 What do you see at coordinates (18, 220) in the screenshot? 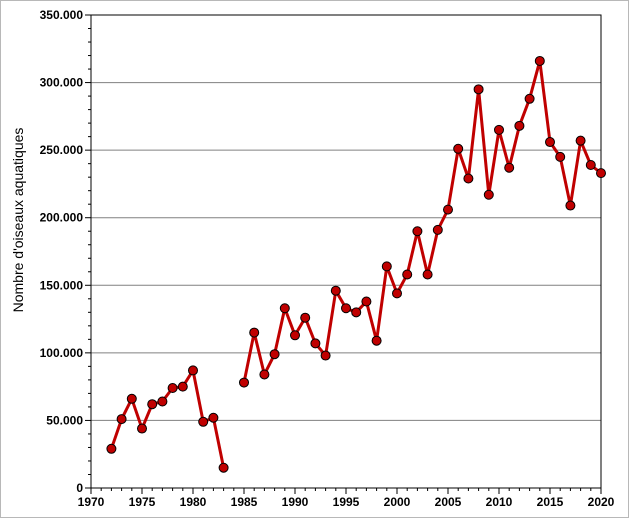
I see `y-axis-title: Nombre d'oiseaux aquatiques` at bounding box center [18, 220].